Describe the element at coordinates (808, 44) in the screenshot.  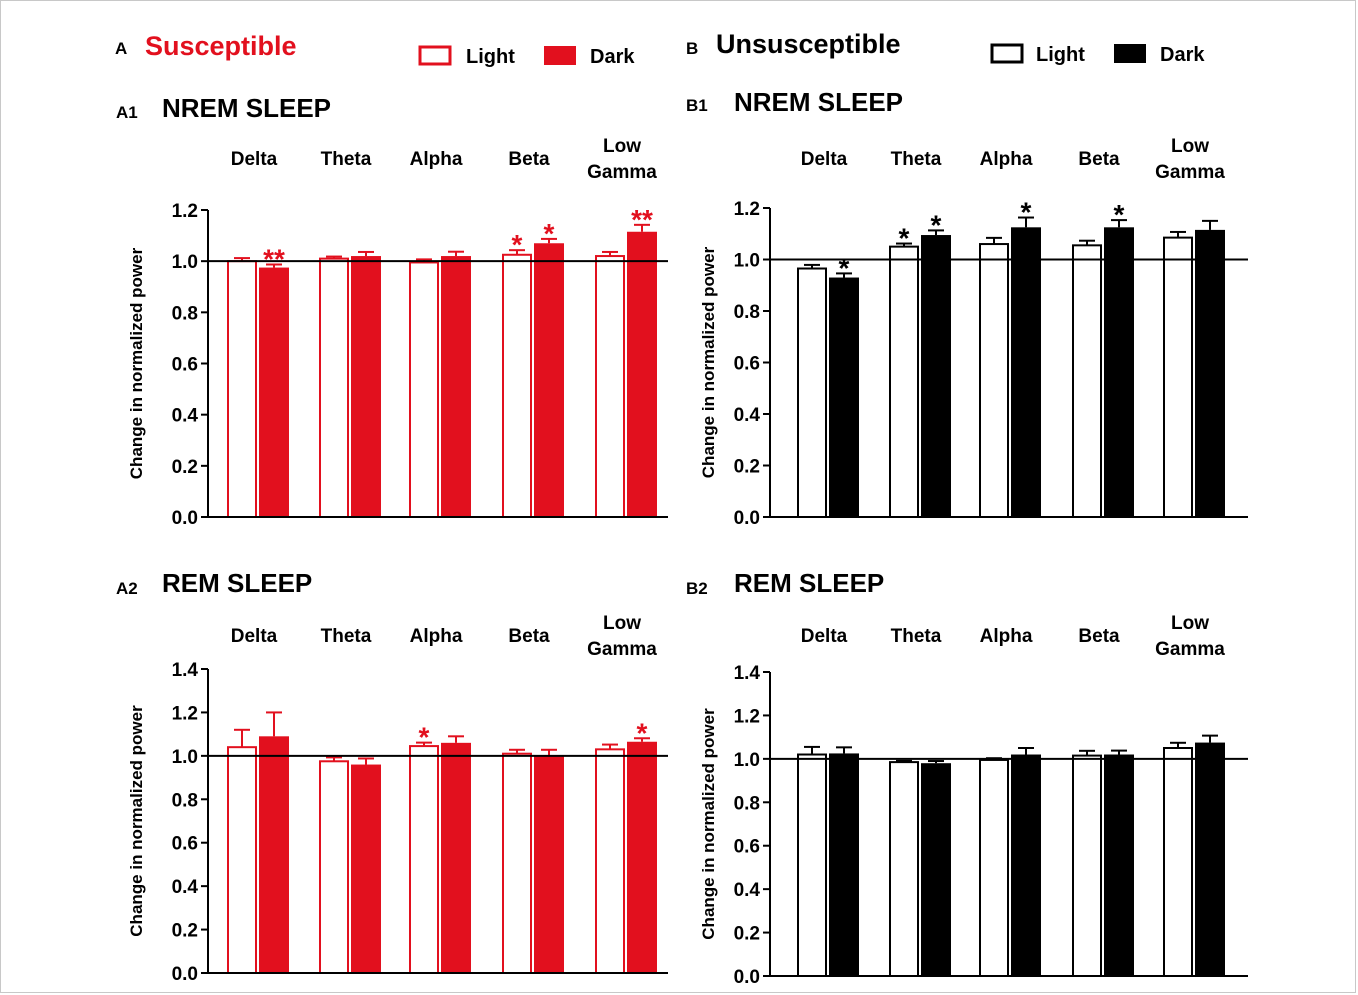
I see `panel-b-title: Unsusceptible` at that location.